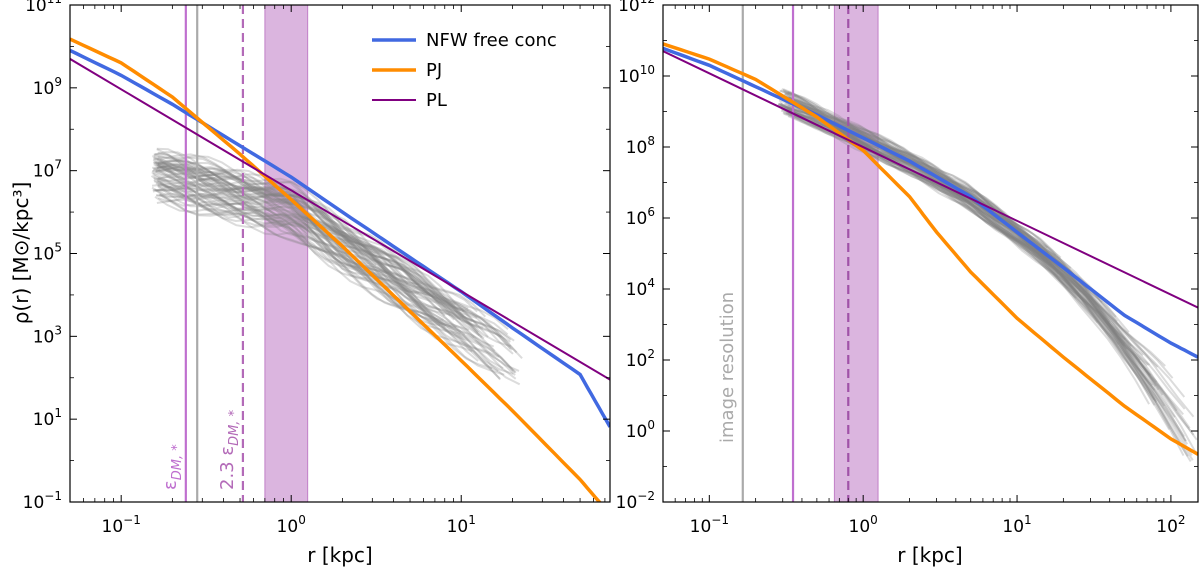 This screenshot has height=572, width=1200. What do you see at coordinates (720, 520) in the screenshot?
I see `x-tick-exp: −1` at bounding box center [720, 520].